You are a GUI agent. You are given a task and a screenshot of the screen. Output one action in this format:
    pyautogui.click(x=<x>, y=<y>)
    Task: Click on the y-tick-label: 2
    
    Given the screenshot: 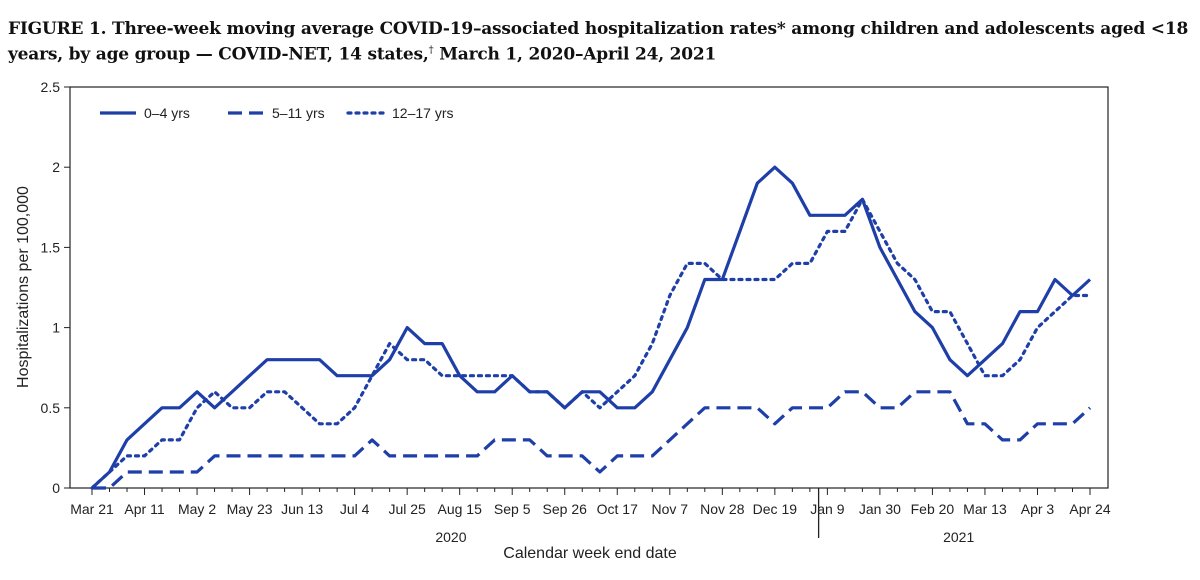 What is the action you would take?
    pyautogui.click(x=56, y=167)
    